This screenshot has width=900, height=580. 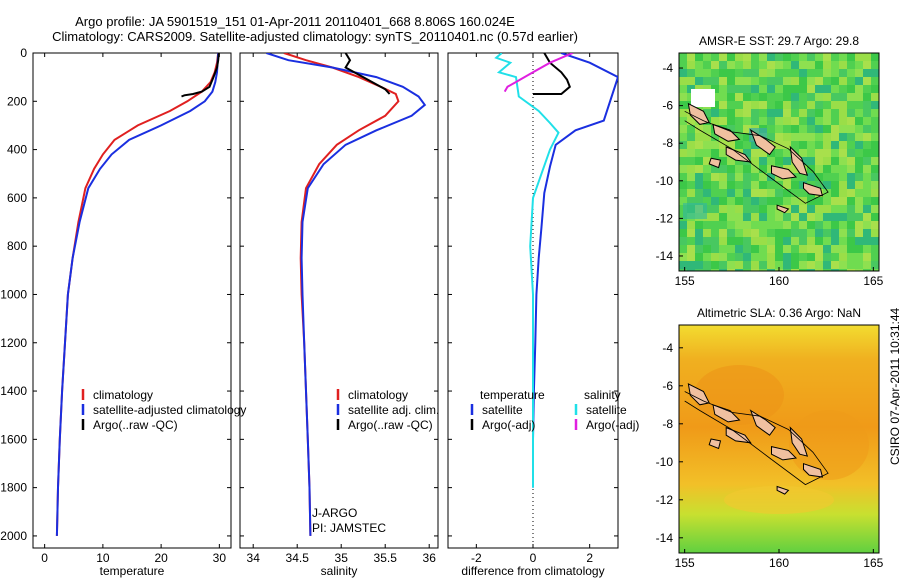 I want to click on x-tick-label: 2, so click(x=589, y=558).